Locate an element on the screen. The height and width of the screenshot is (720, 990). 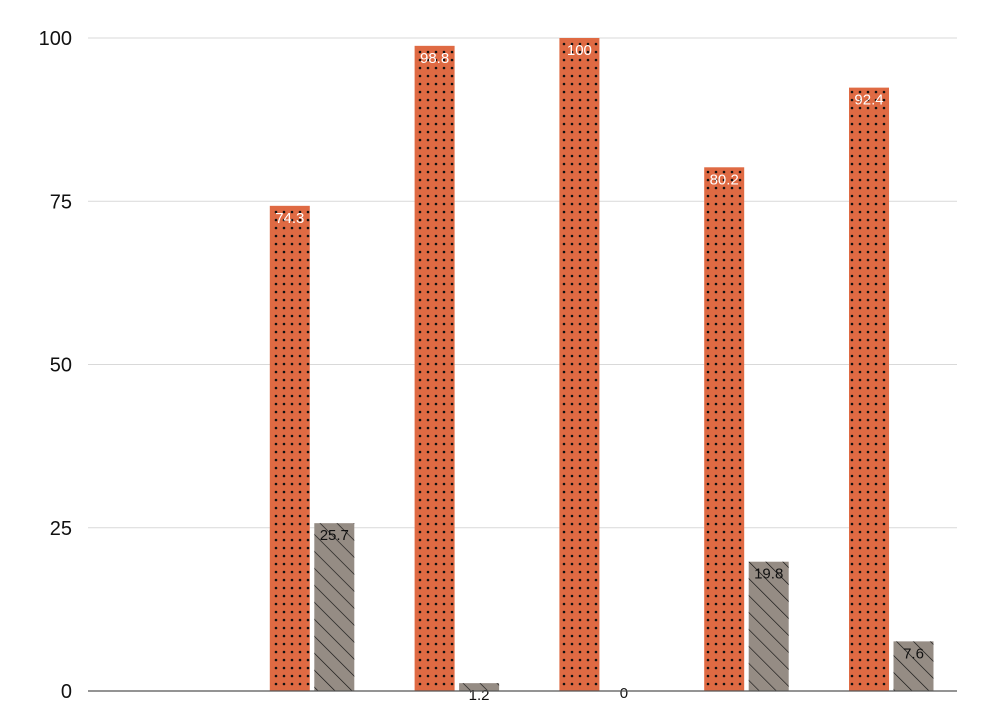
data-label: 74.3 is located at coordinates (289, 218).